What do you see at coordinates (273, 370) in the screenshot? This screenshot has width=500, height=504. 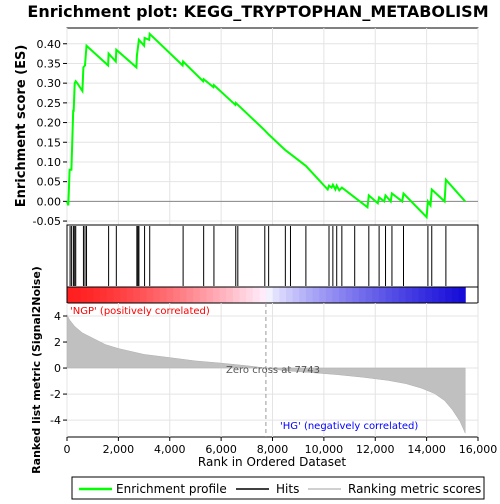 I see `zero-cross-label: Zero cross at 7743` at bounding box center [273, 370].